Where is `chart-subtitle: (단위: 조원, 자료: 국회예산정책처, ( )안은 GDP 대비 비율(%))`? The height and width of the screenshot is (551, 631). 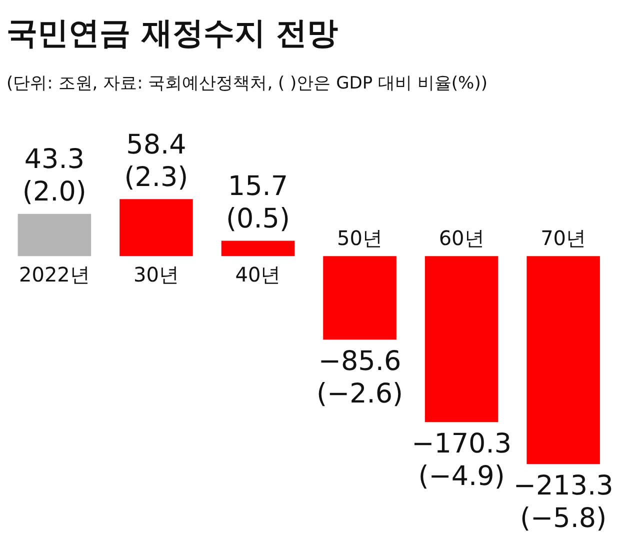 chart-subtitle: (단위: 조원, 자료: 국회예산정책처, ( )안은 GDP 대비 비율(%)) is located at coordinates (247, 84).